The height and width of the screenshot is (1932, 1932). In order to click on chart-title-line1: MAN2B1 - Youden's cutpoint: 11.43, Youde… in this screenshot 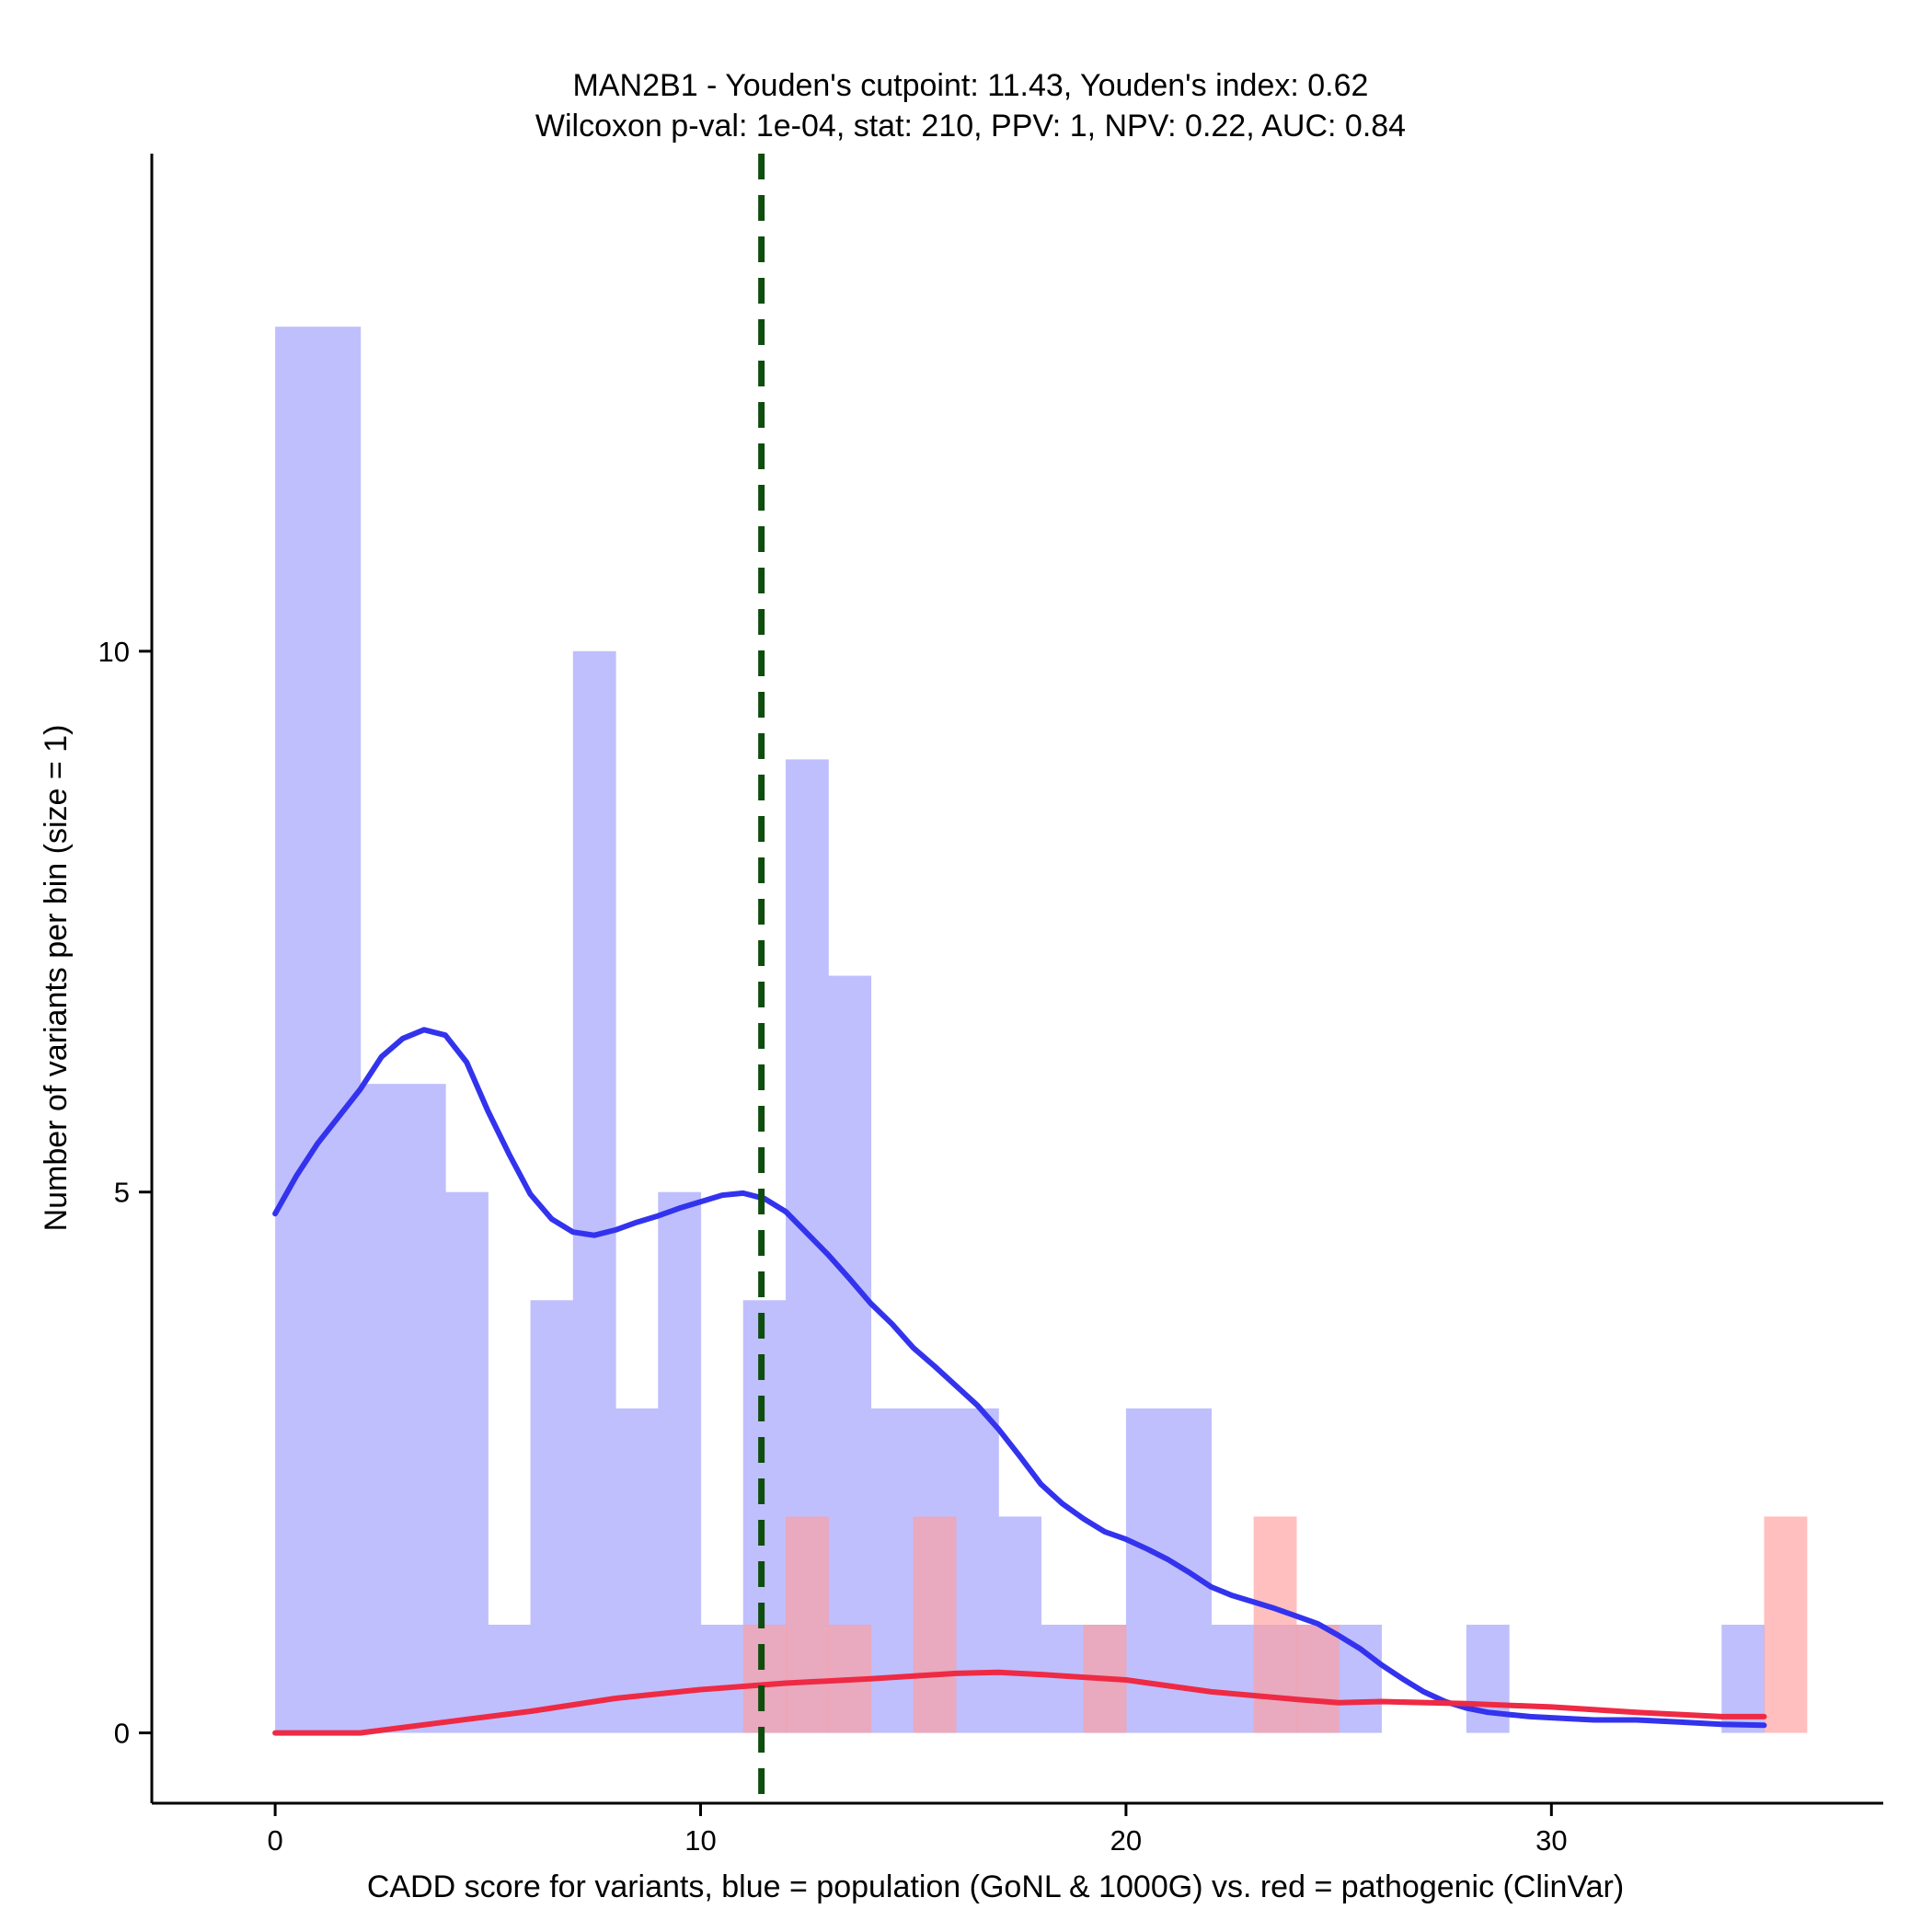, I will do `click(971, 85)`.